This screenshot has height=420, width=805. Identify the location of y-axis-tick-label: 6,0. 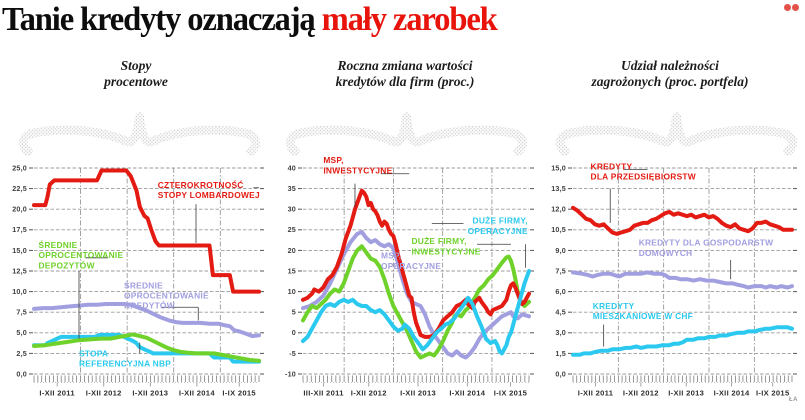
(560, 291).